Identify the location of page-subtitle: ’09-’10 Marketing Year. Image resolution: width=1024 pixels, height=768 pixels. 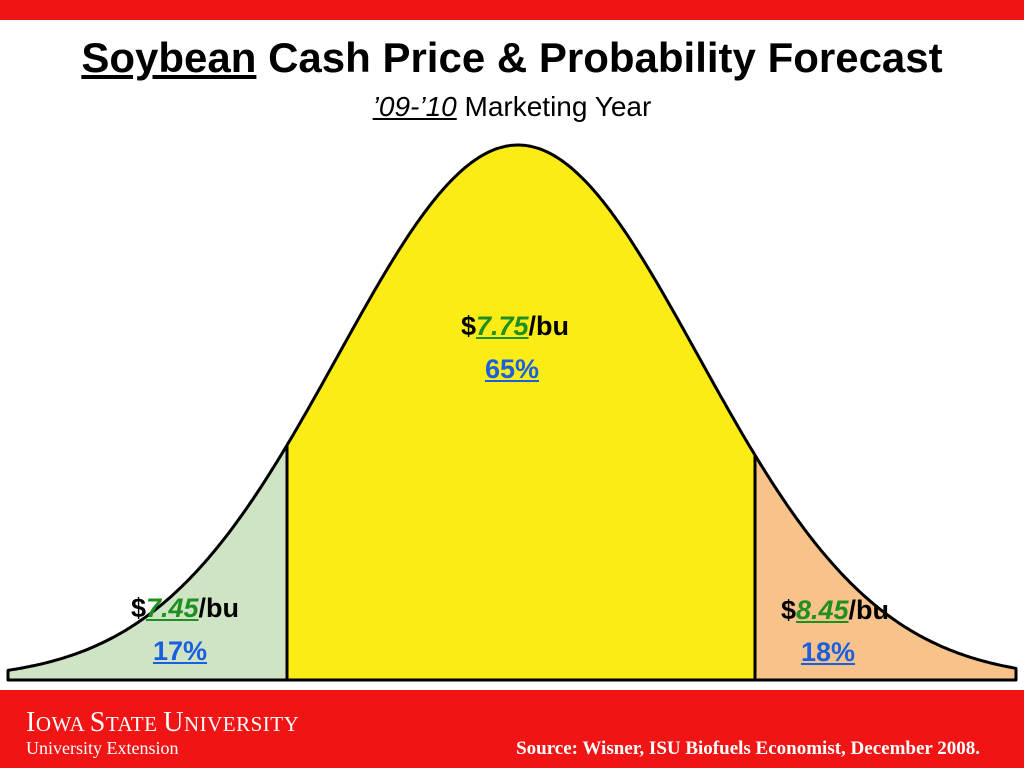
(512, 107).